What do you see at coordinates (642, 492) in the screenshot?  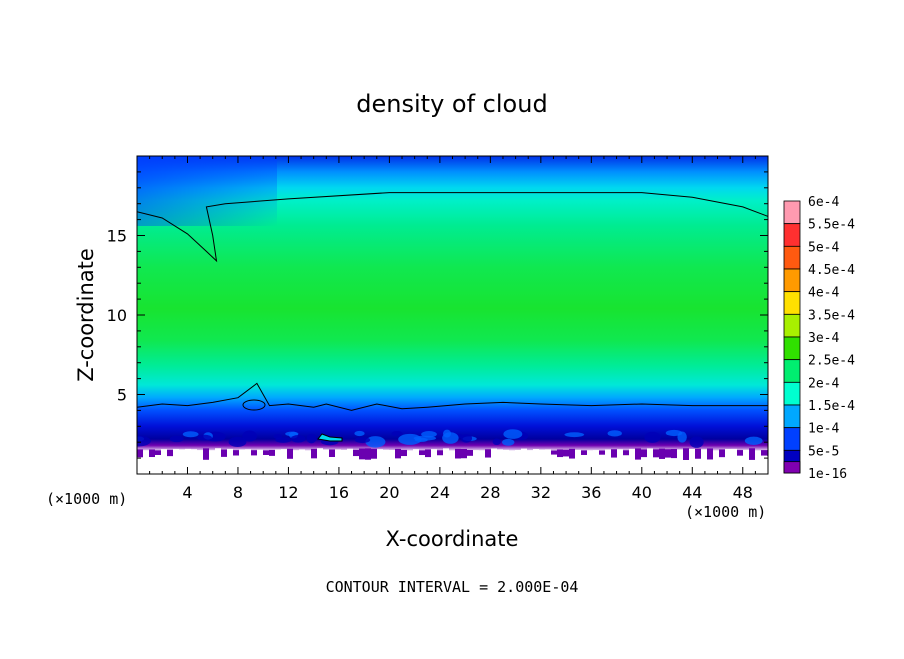 I see `x-tick-label: 40` at bounding box center [642, 492].